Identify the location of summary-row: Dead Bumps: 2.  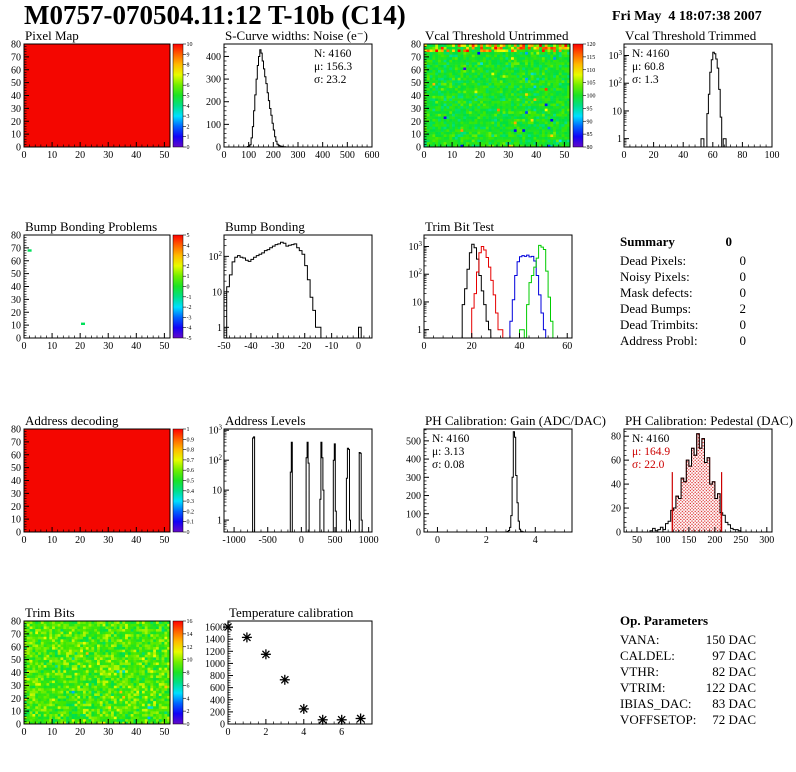
(683, 308).